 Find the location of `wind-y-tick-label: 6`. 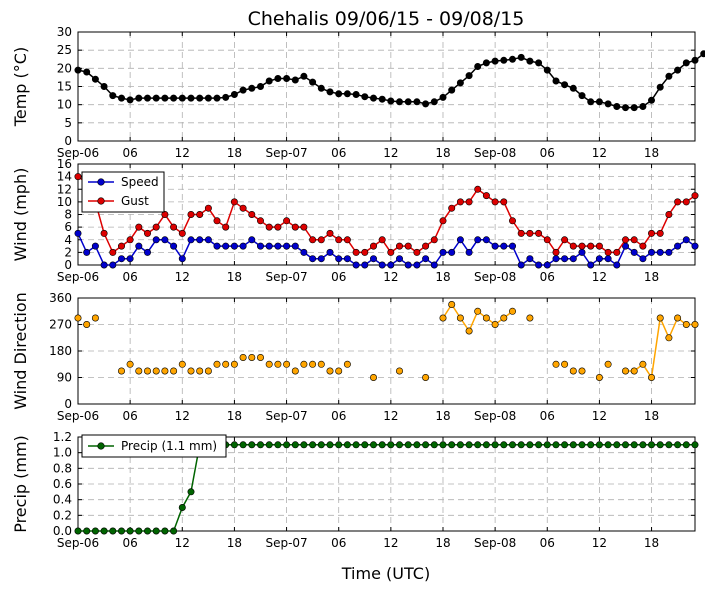

wind-y-tick-label: 6 is located at coordinates (68, 227).